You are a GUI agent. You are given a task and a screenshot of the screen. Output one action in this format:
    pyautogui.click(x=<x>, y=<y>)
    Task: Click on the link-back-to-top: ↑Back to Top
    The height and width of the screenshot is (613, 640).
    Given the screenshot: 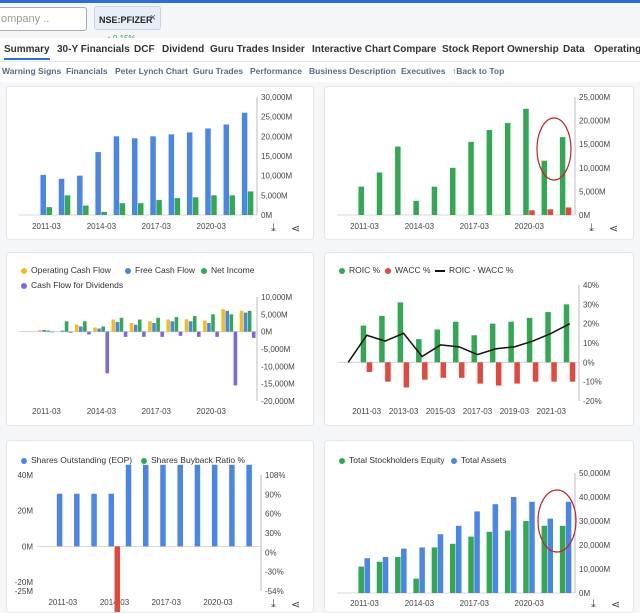 What is the action you would take?
    pyautogui.click(x=478, y=71)
    